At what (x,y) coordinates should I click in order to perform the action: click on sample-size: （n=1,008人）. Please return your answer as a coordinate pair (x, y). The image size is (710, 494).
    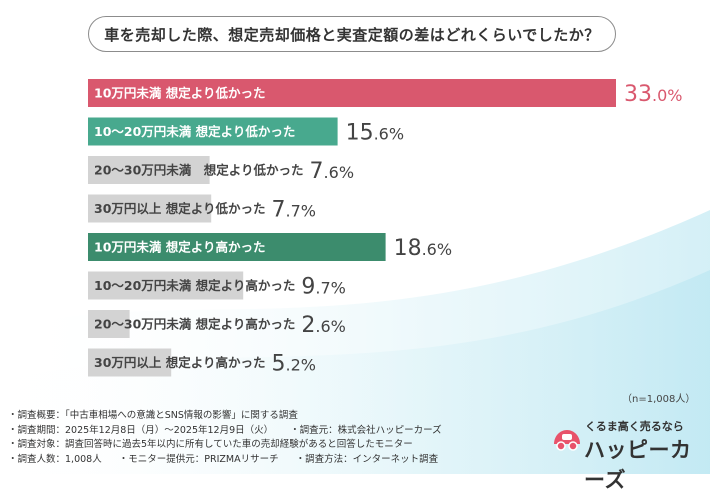
    Looking at the image, I should click on (659, 399).